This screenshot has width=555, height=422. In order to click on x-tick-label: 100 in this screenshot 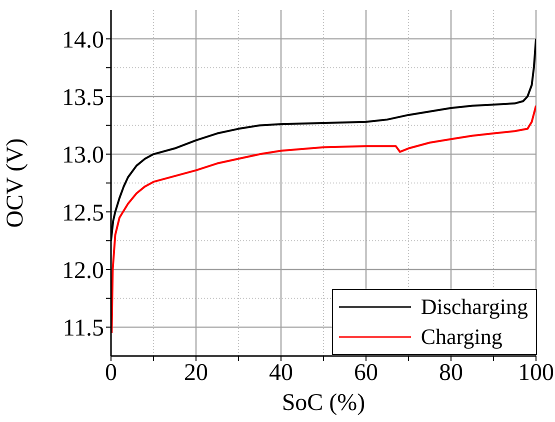, I will do `click(536, 373)`.